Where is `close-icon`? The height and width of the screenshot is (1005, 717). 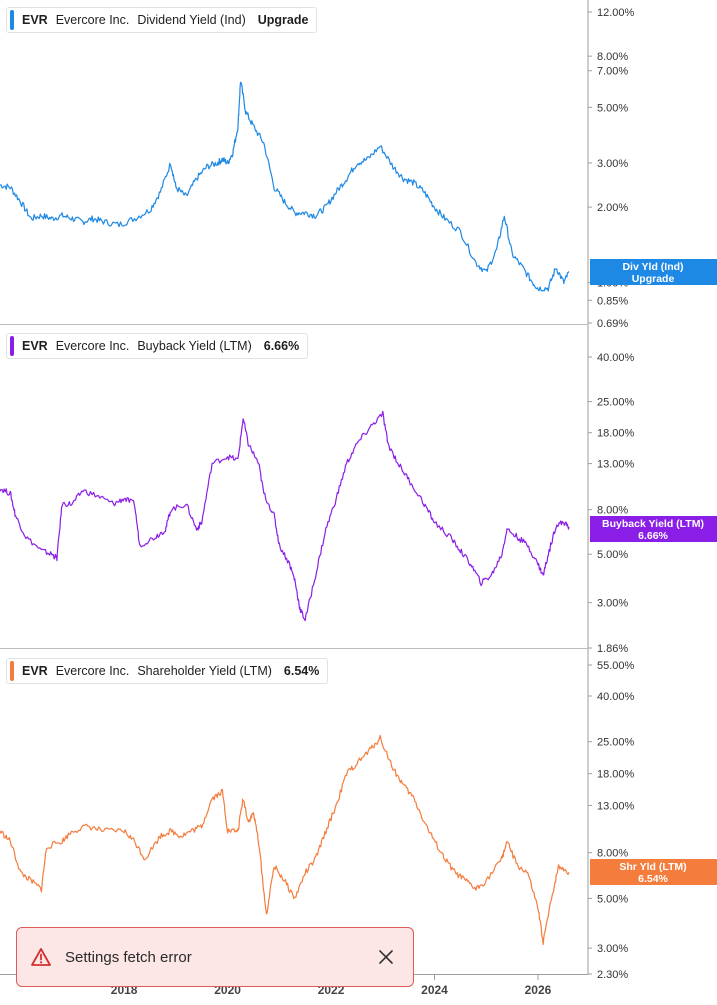
close-icon is located at coordinates (386, 957).